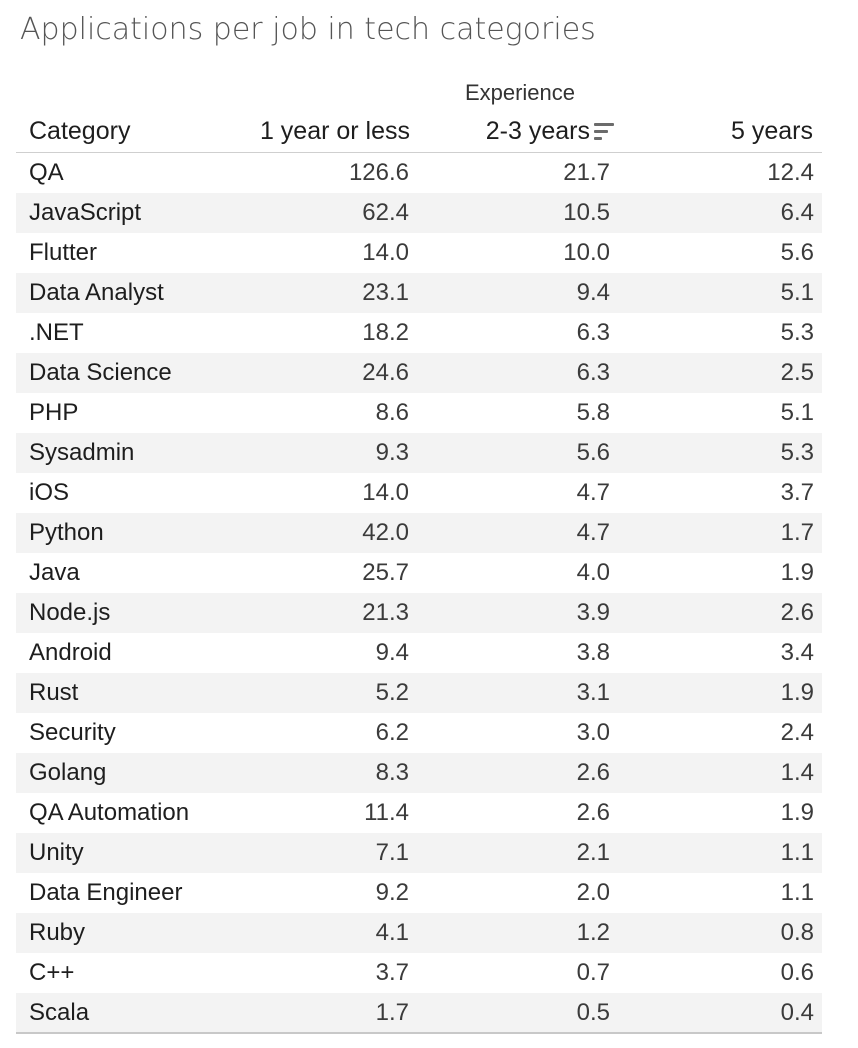 The image size is (858, 1048). I want to click on value-cell: 1.2, so click(593, 932).